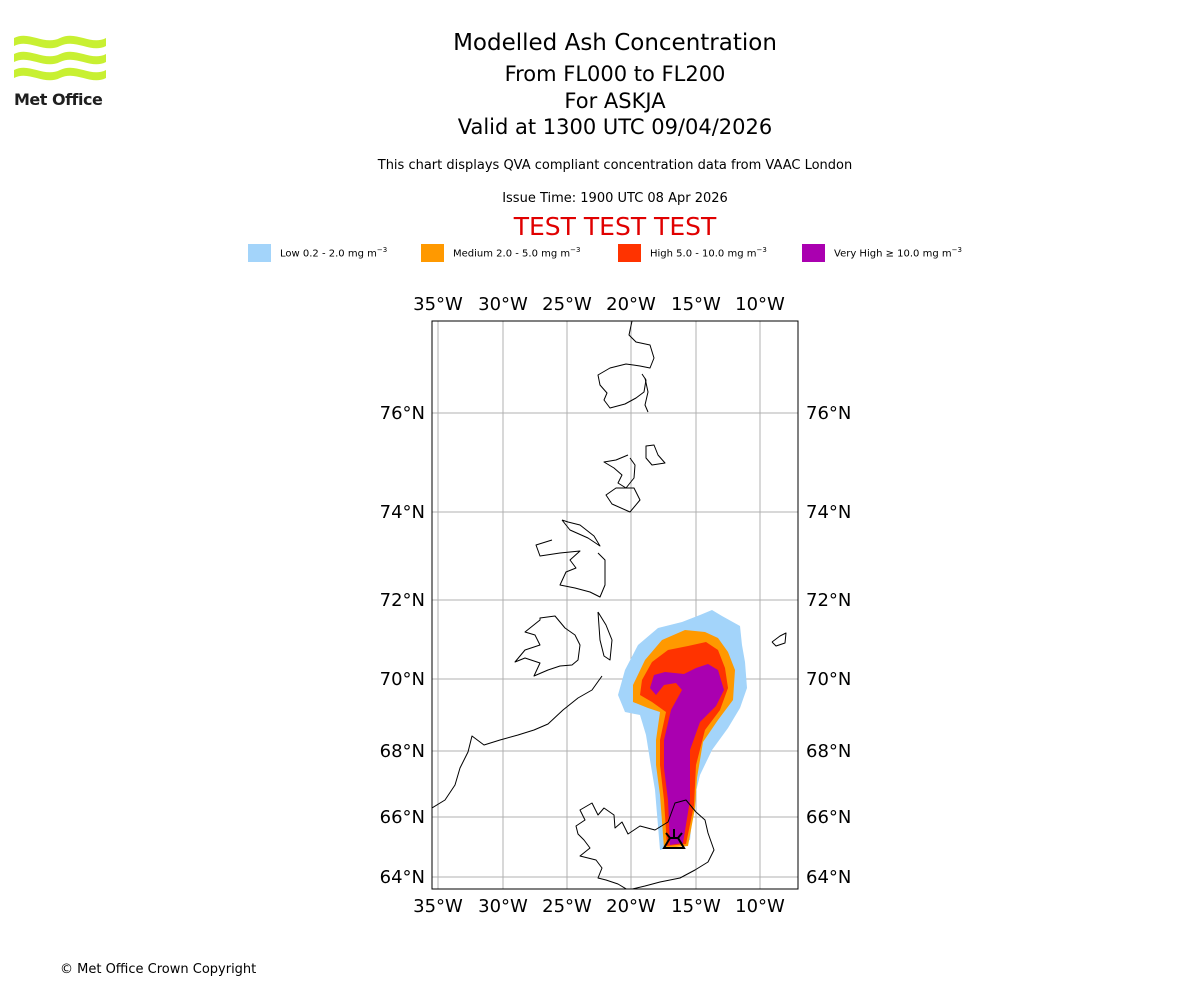 Image resolution: width=1200 pixels, height=1000 pixels. I want to click on lon-label-bottom: 25°W, so click(567, 906).